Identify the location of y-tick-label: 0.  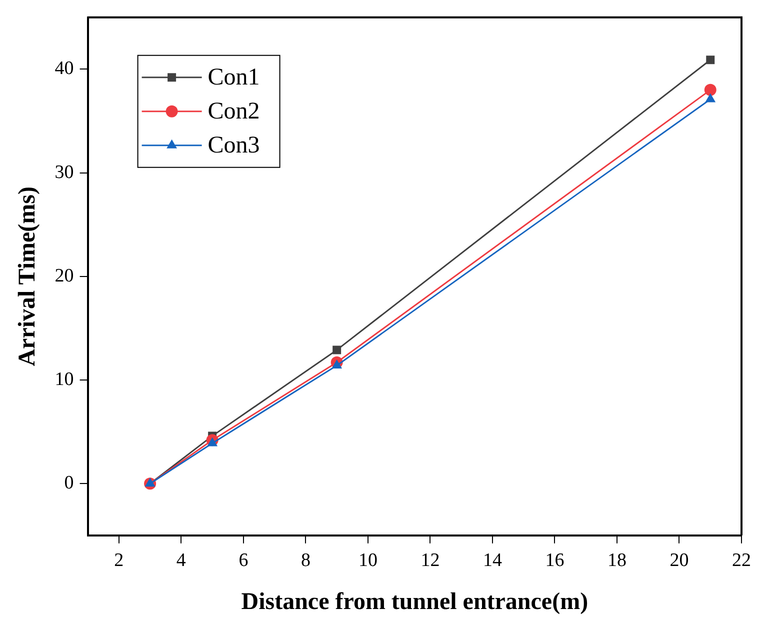
(69, 483).